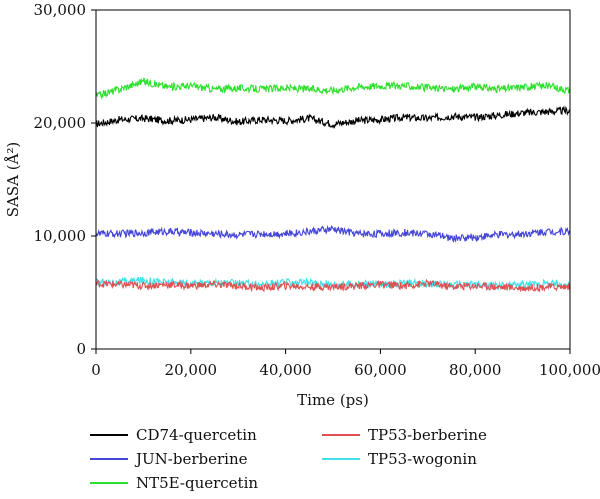 Image resolution: width=600 pixels, height=499 pixels. What do you see at coordinates (60, 10) in the screenshot?
I see `y-tick-label: 30,000` at bounding box center [60, 10].